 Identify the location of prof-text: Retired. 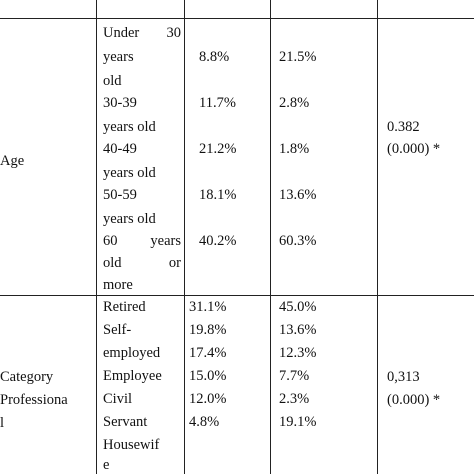
(124, 307).